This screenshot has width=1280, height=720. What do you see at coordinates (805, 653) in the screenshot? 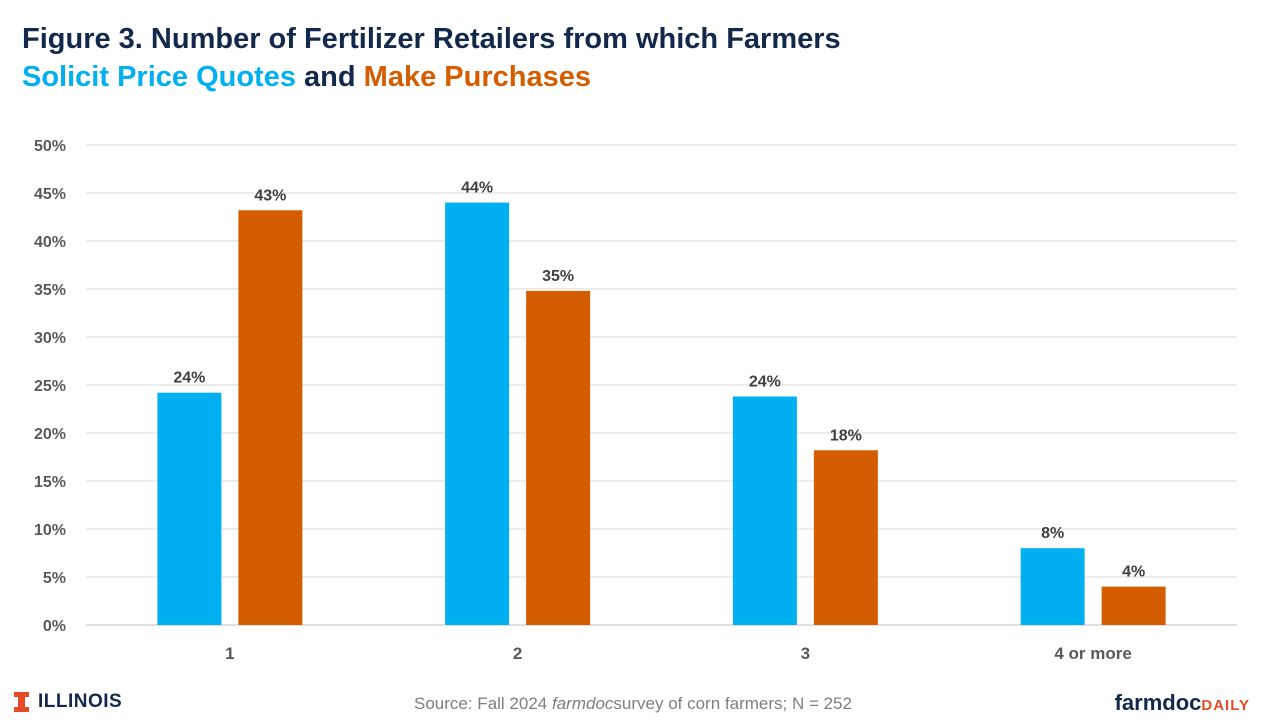
I see `x-category-label: 3` at bounding box center [805, 653].